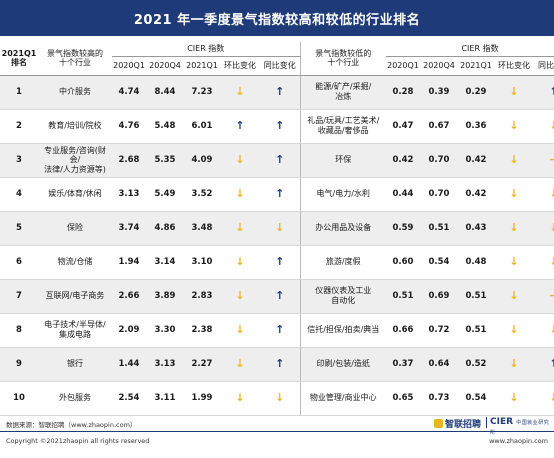 The height and width of the screenshot is (458, 554). I want to click on low-q21-header: 2021Q1, so click(476, 66).